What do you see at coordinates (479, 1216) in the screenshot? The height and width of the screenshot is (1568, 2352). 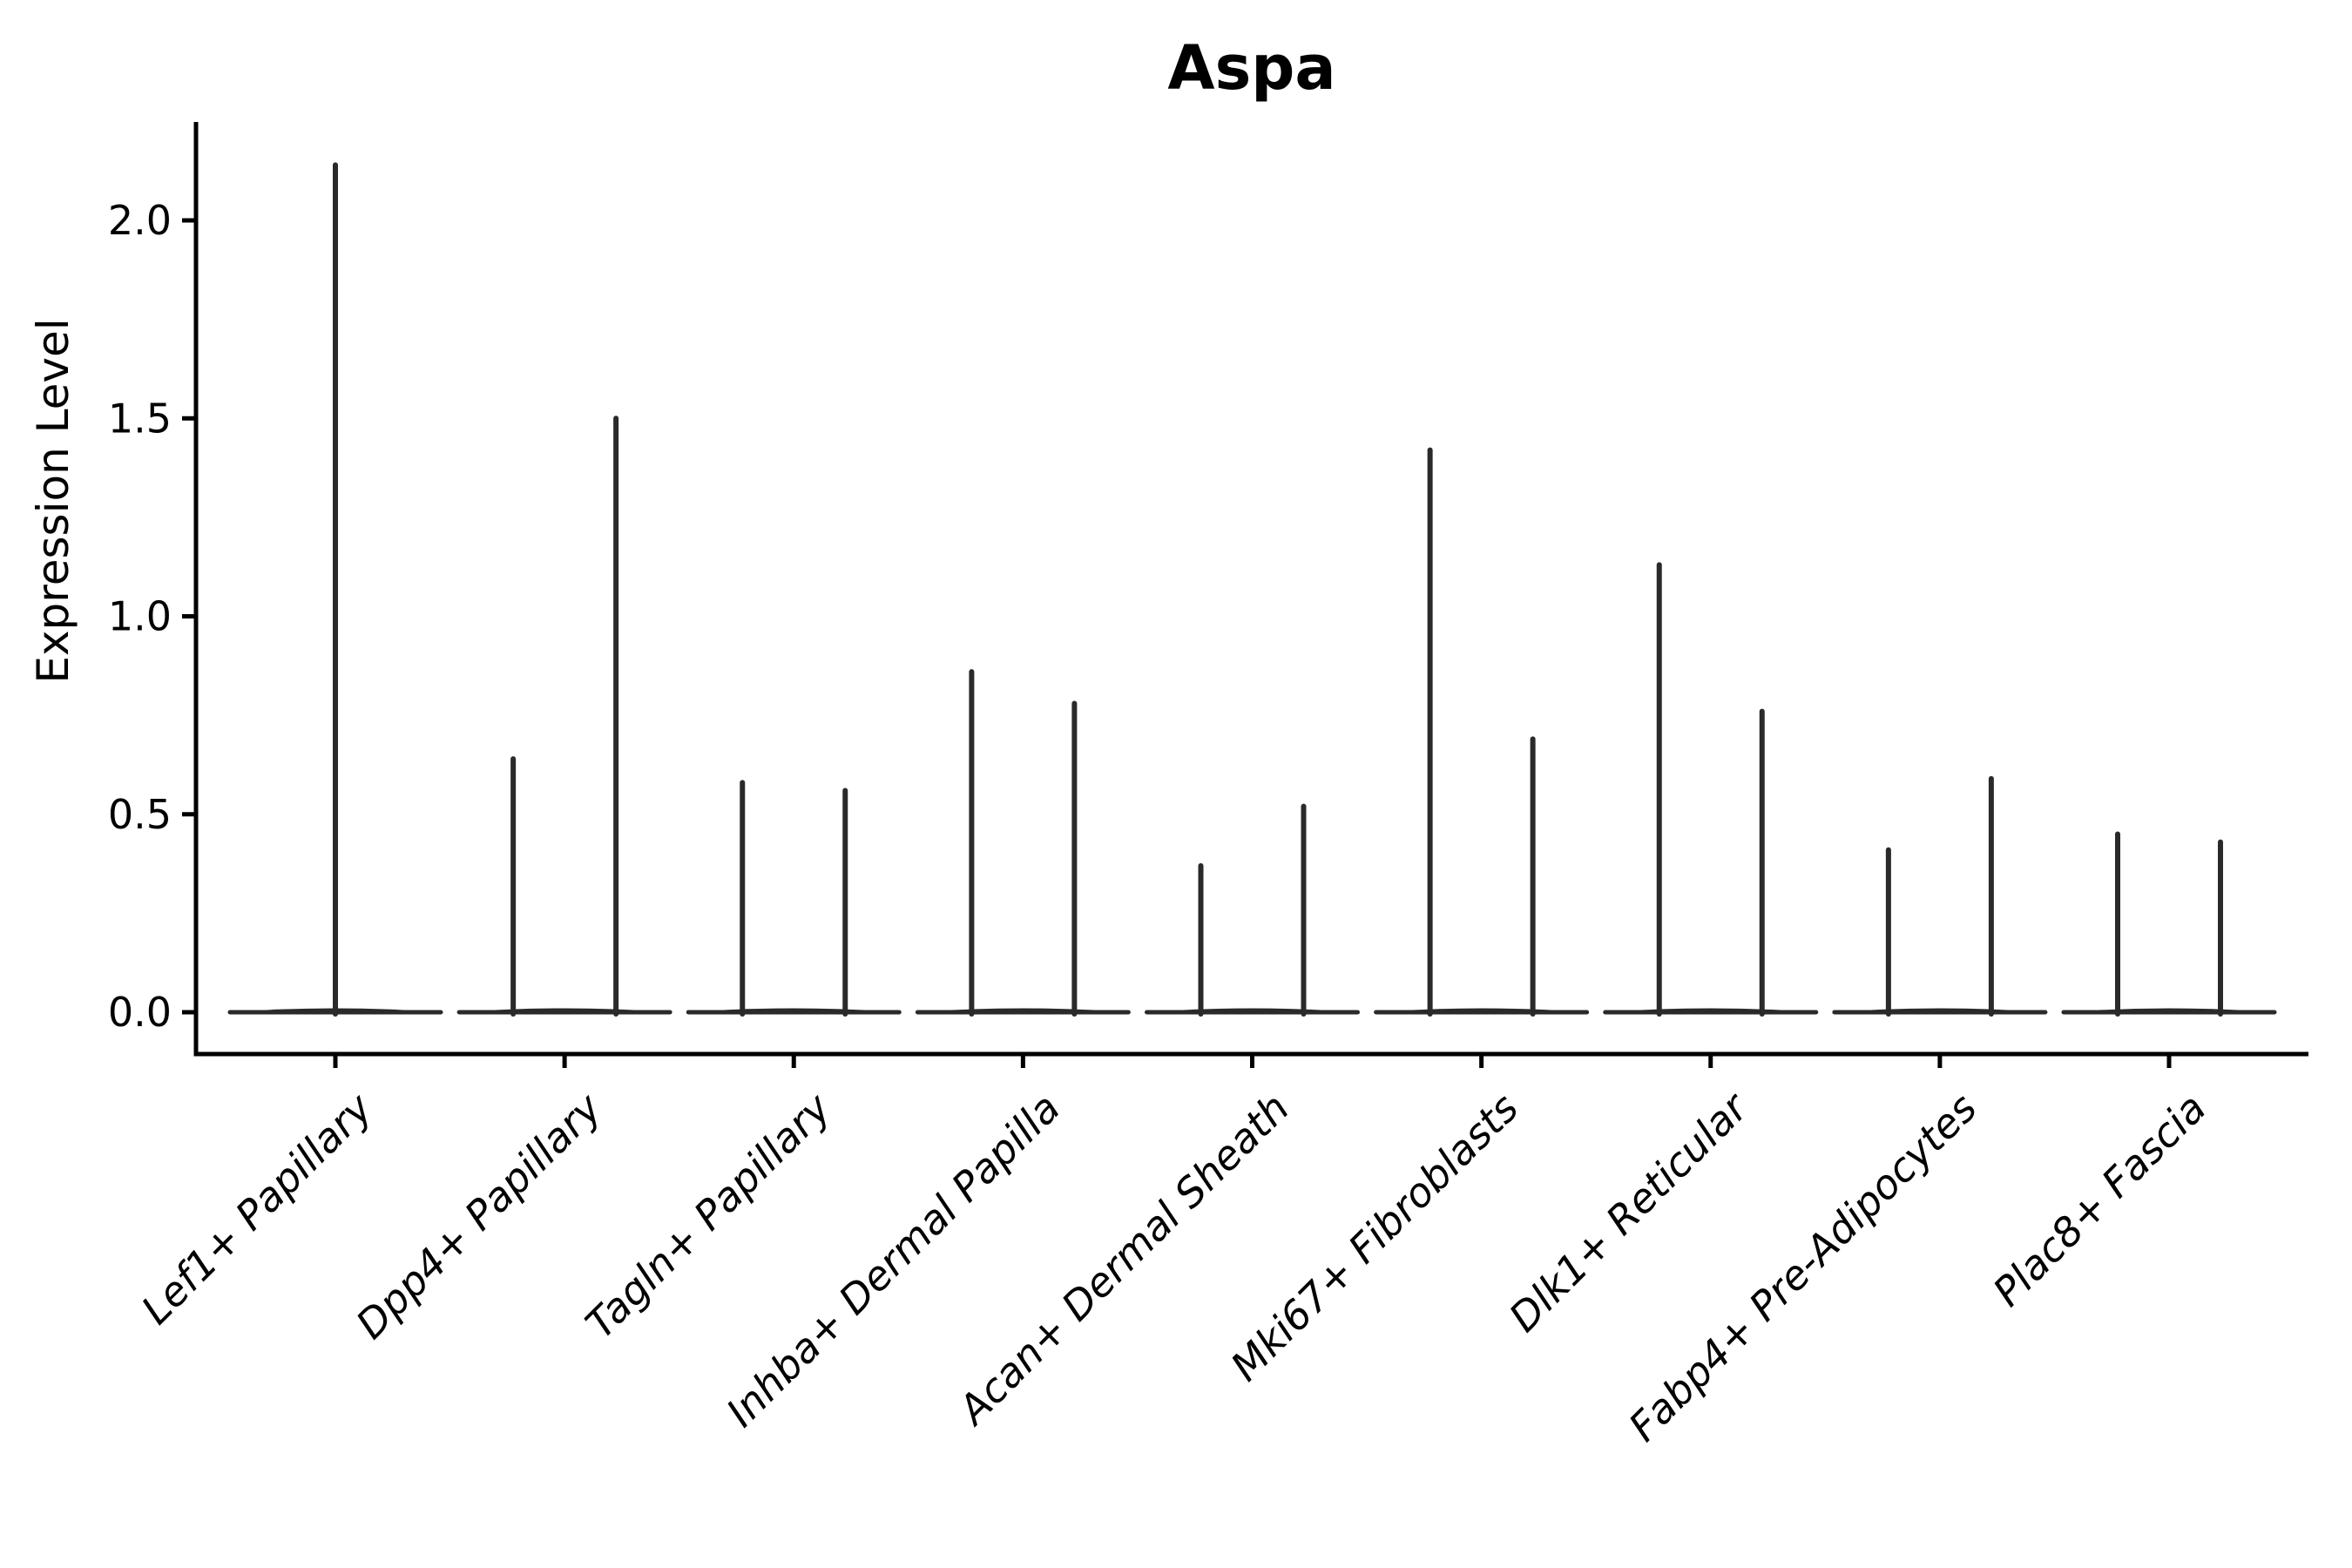 I see `x-tick-label: Dpp4+ Papillary` at bounding box center [479, 1216].